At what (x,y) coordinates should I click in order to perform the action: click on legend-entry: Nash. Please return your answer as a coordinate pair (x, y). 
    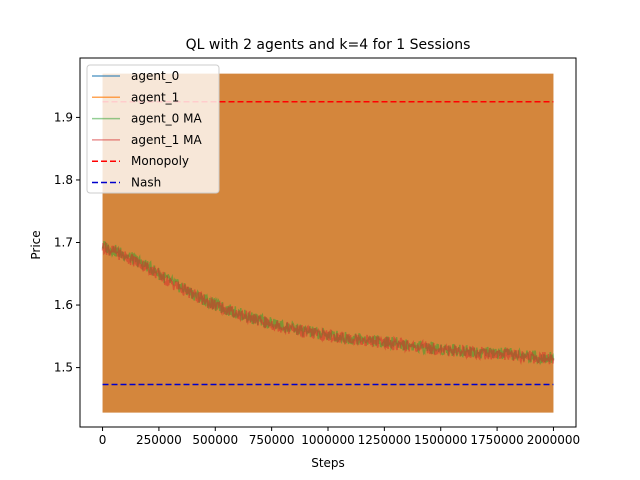
    Looking at the image, I should click on (146, 183).